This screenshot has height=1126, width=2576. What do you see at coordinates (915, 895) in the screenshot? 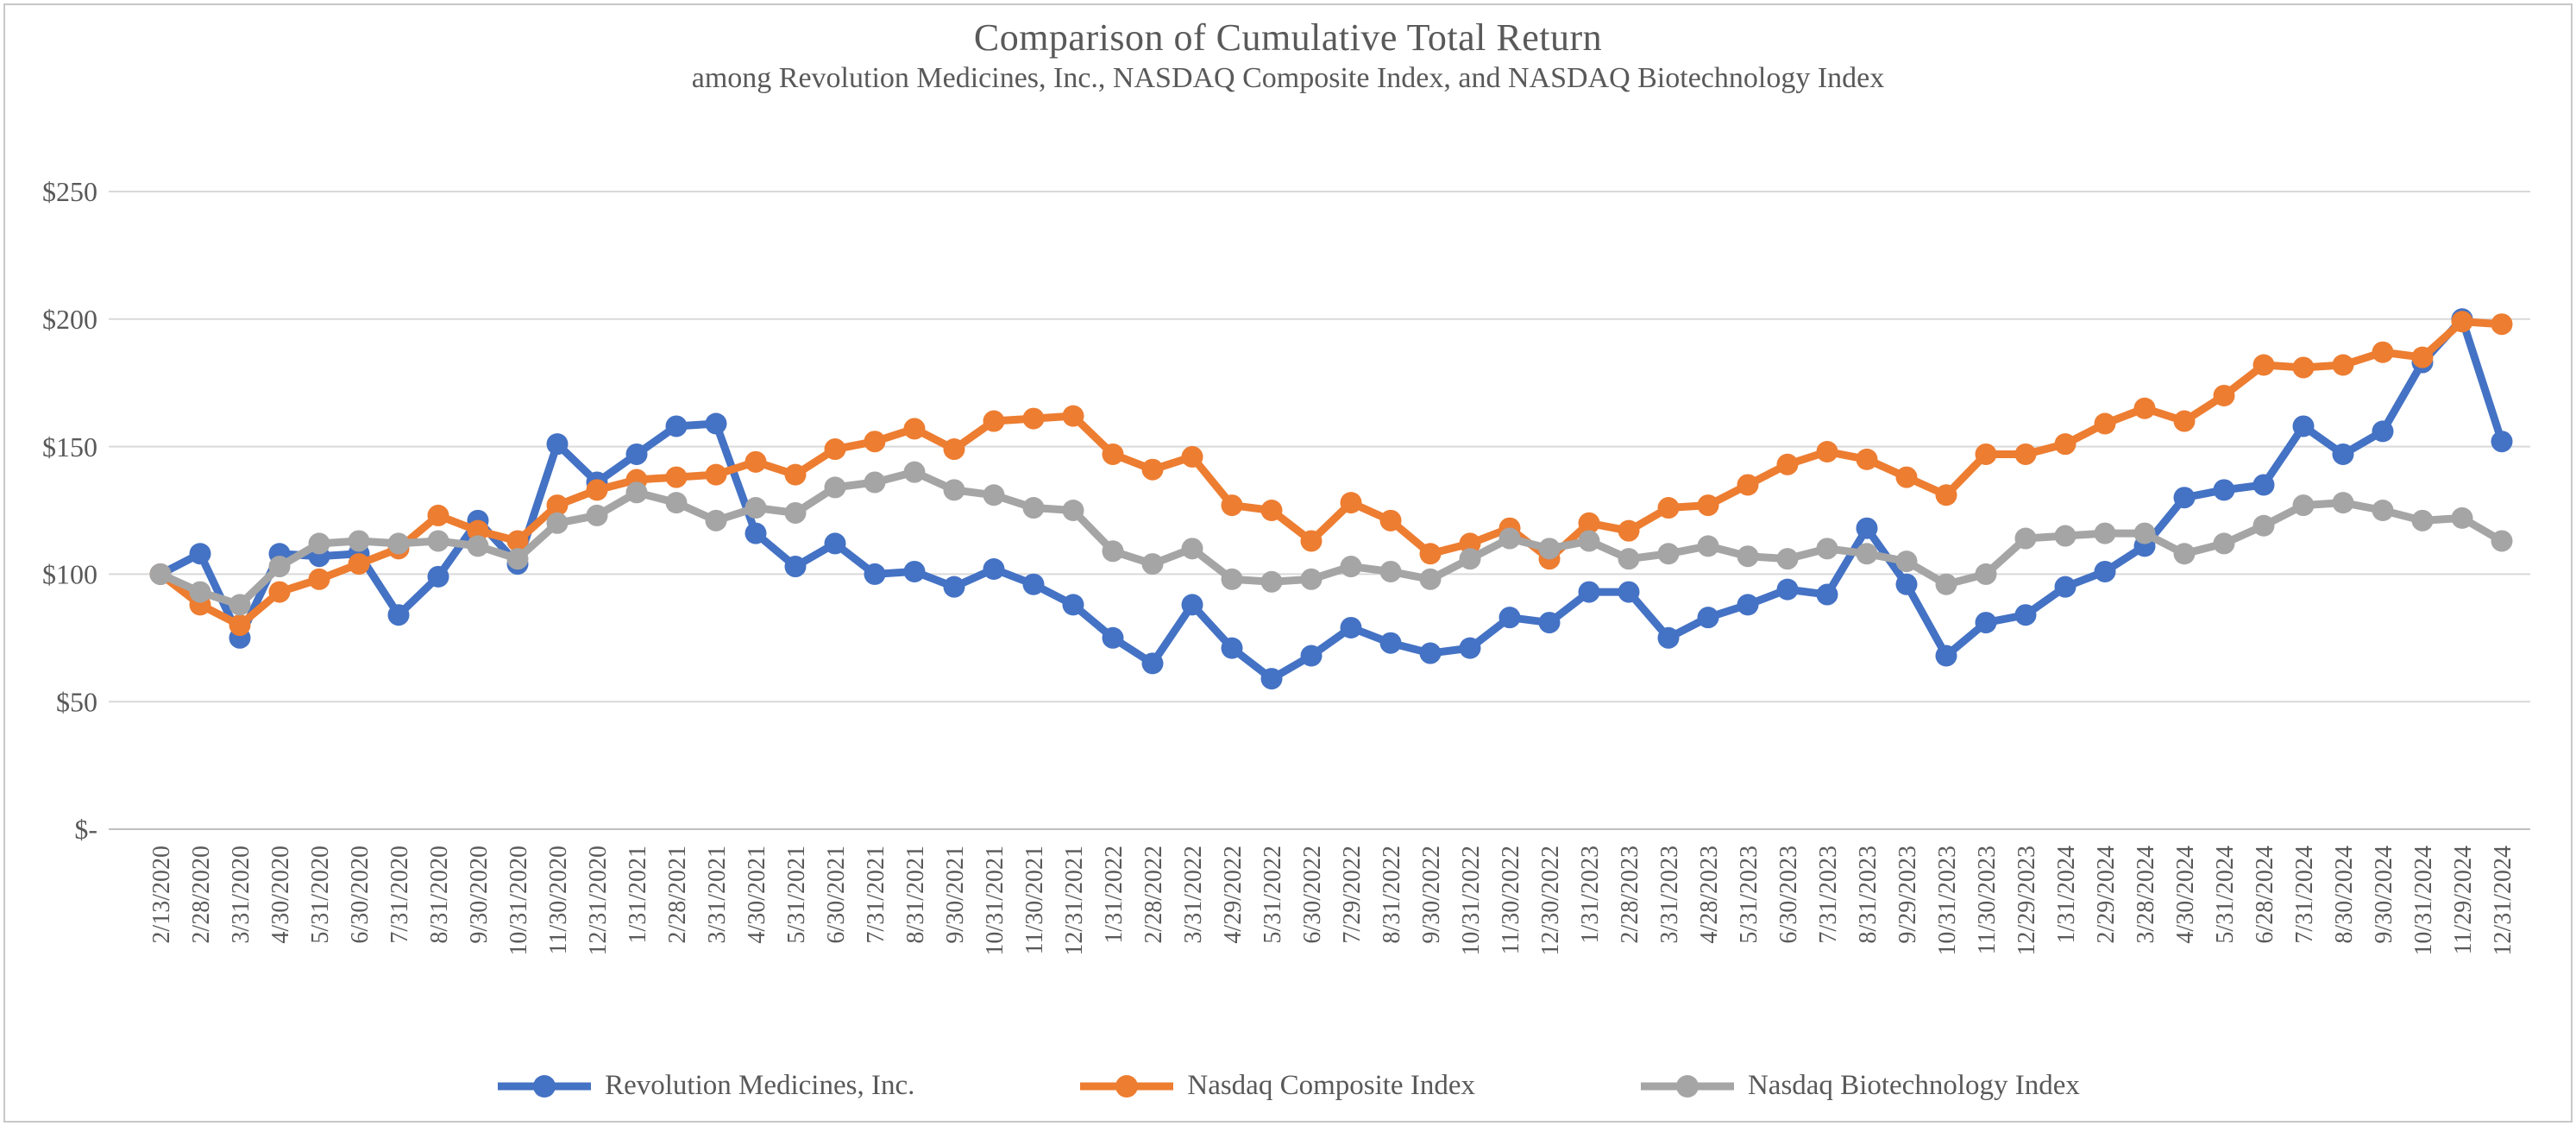
I see `x-axis-tick-label: 8/31/2021` at bounding box center [915, 895].